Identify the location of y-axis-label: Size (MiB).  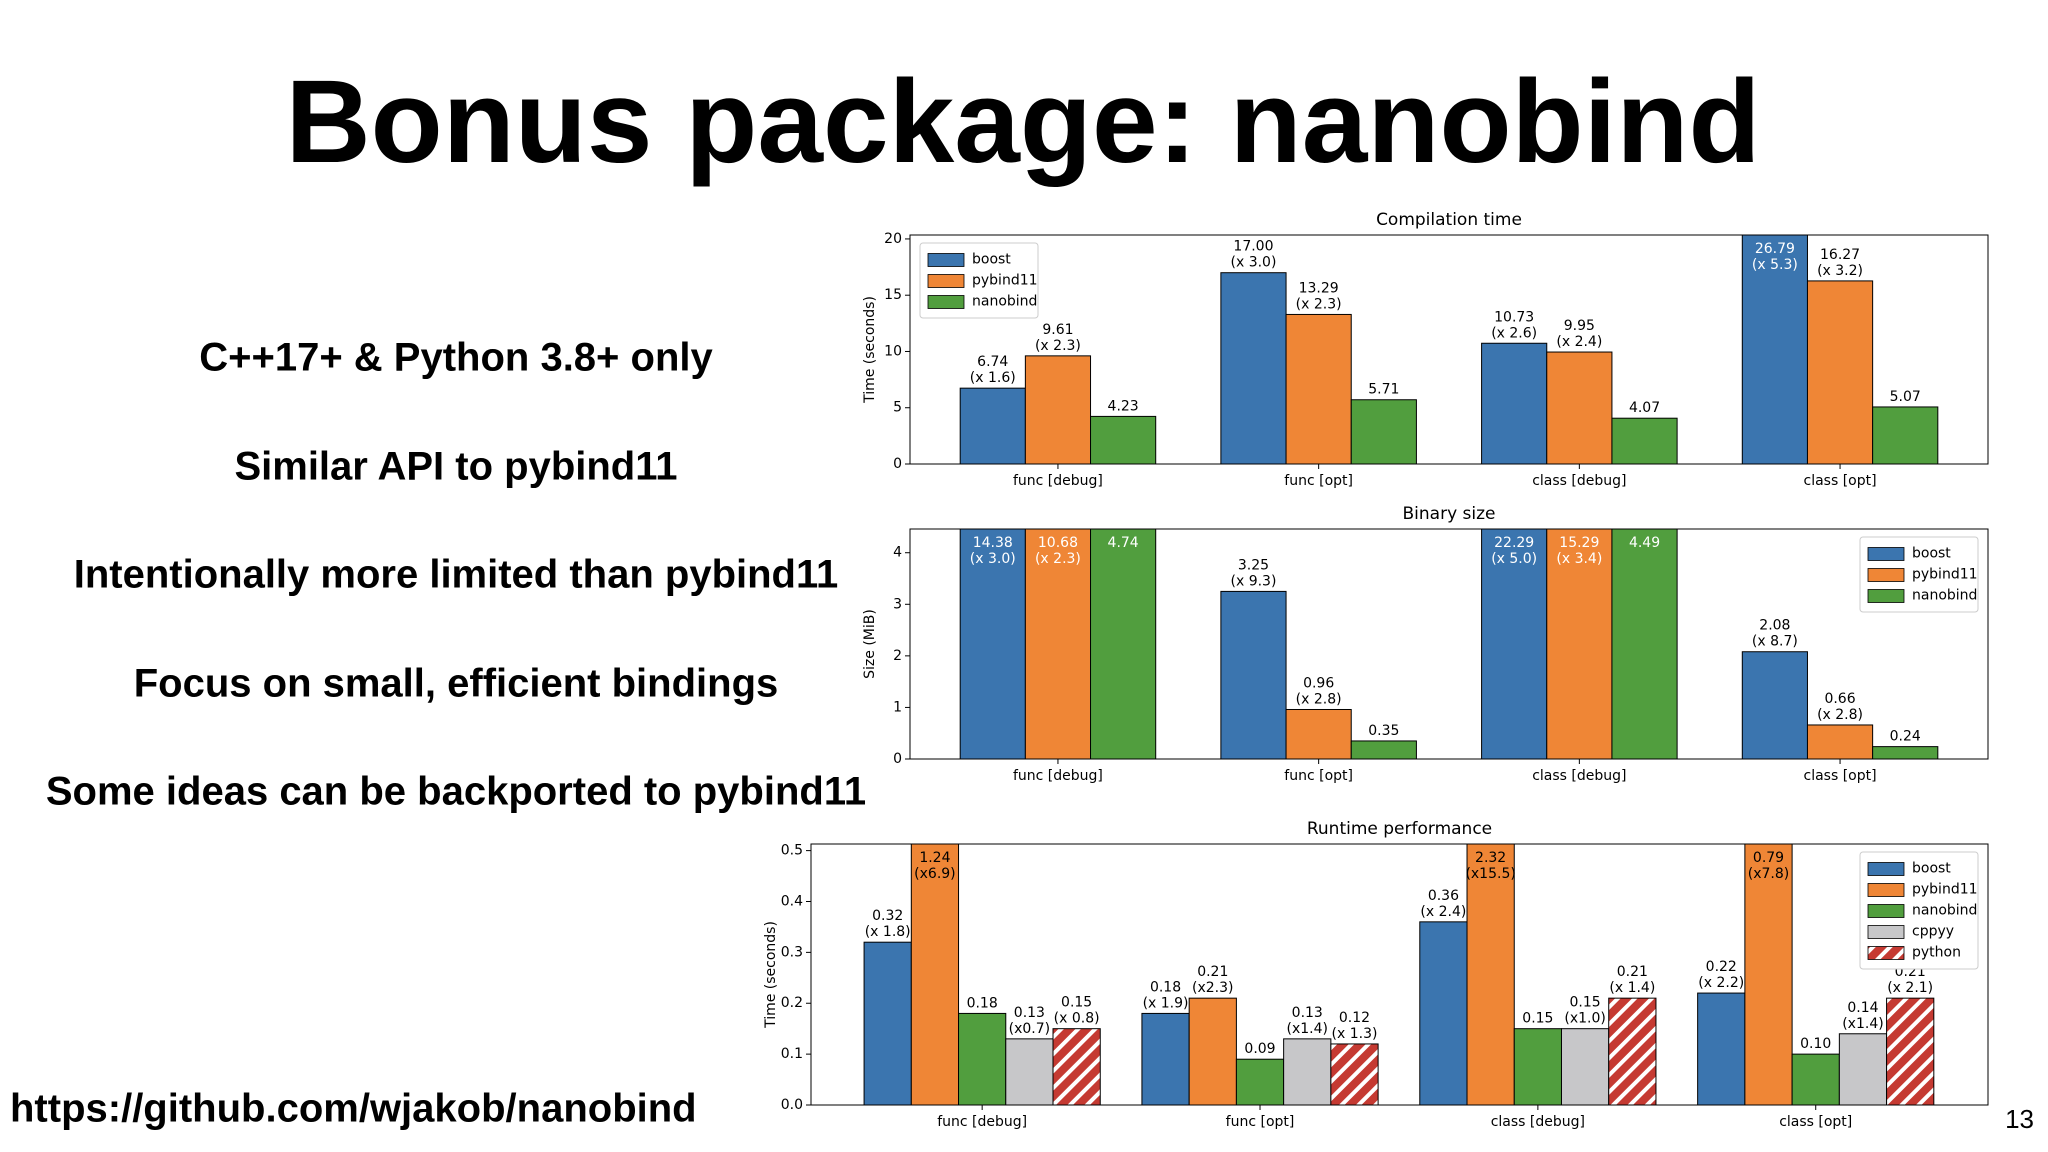
(870, 644).